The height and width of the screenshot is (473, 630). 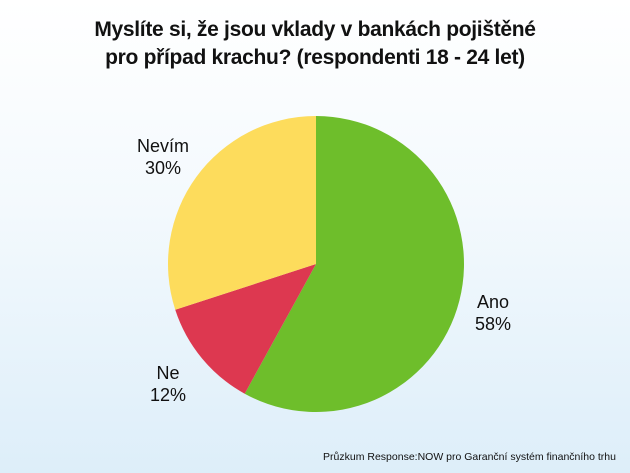 What do you see at coordinates (493, 302) in the screenshot?
I see `slice-label-ano-name: Ano` at bounding box center [493, 302].